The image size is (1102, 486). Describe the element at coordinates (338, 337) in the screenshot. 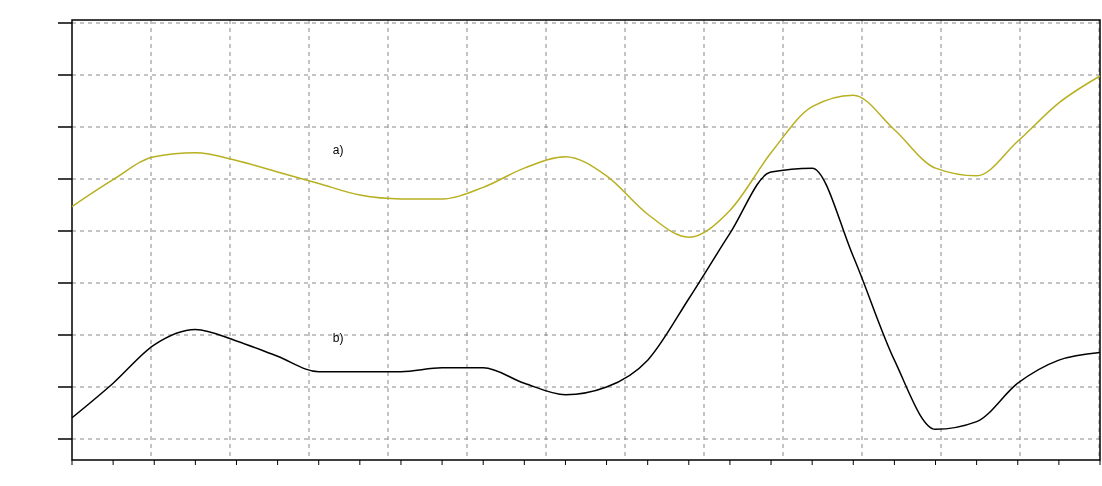

I see `text: b)` at that location.